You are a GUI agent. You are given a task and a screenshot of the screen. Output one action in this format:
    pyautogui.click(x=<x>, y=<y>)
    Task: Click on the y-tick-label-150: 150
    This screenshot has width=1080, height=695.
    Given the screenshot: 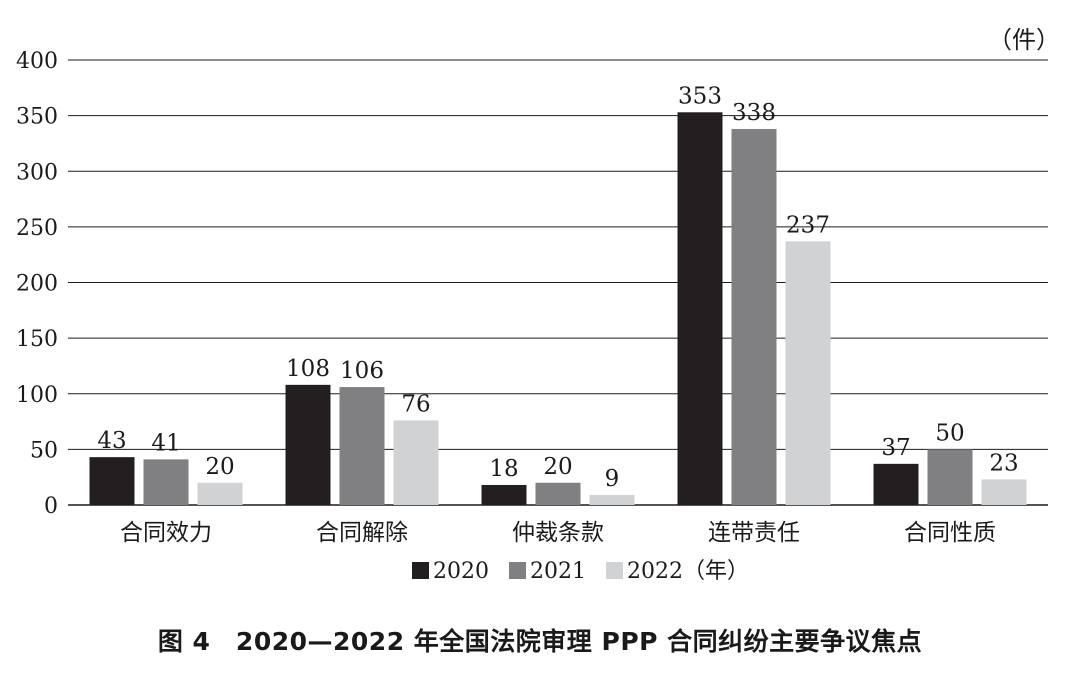 What is the action you would take?
    pyautogui.click(x=37, y=339)
    